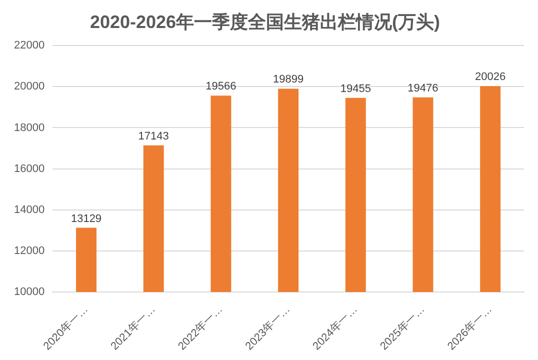  What do you see at coordinates (221, 86) in the screenshot?
I see `data-label: 19566` at bounding box center [221, 86].